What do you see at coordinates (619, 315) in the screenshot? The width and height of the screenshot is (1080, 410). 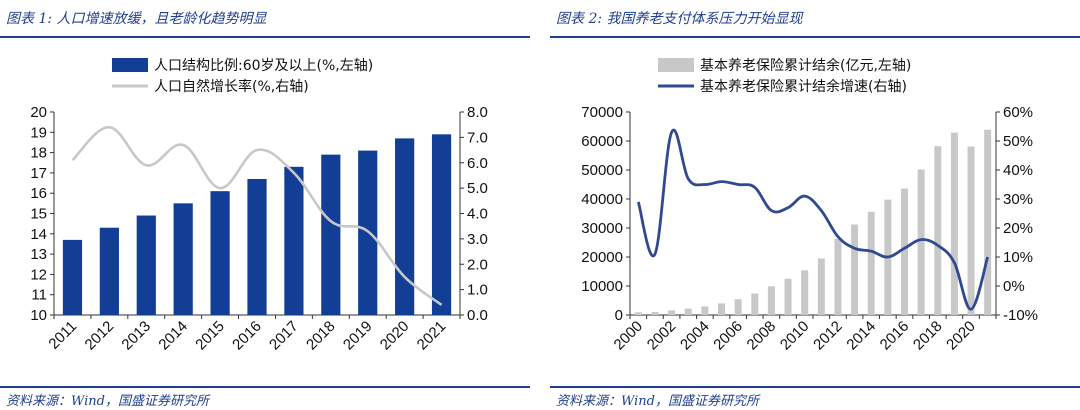 I see `left-y-tick-label: 0` at bounding box center [619, 315].